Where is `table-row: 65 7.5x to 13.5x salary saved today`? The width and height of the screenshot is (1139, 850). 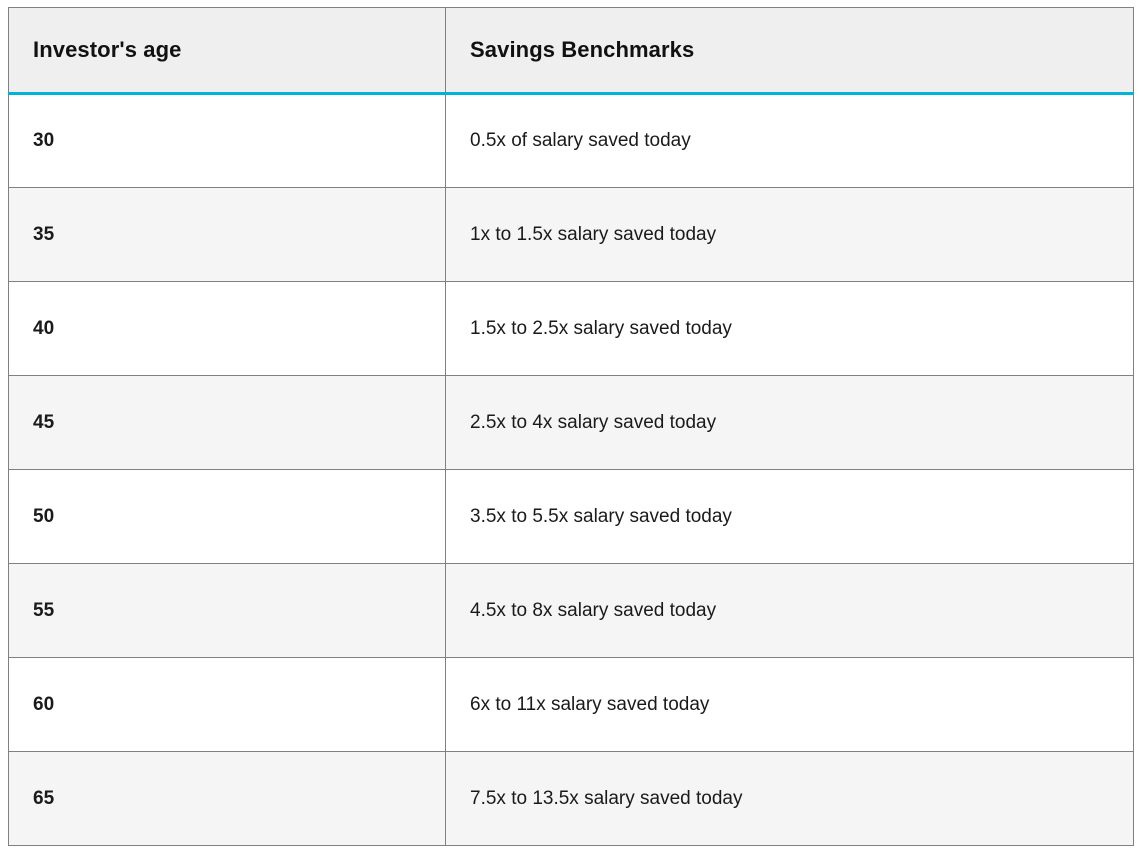
table-row: 65 7.5x to 13.5x salary saved today is located at coordinates (571, 798).